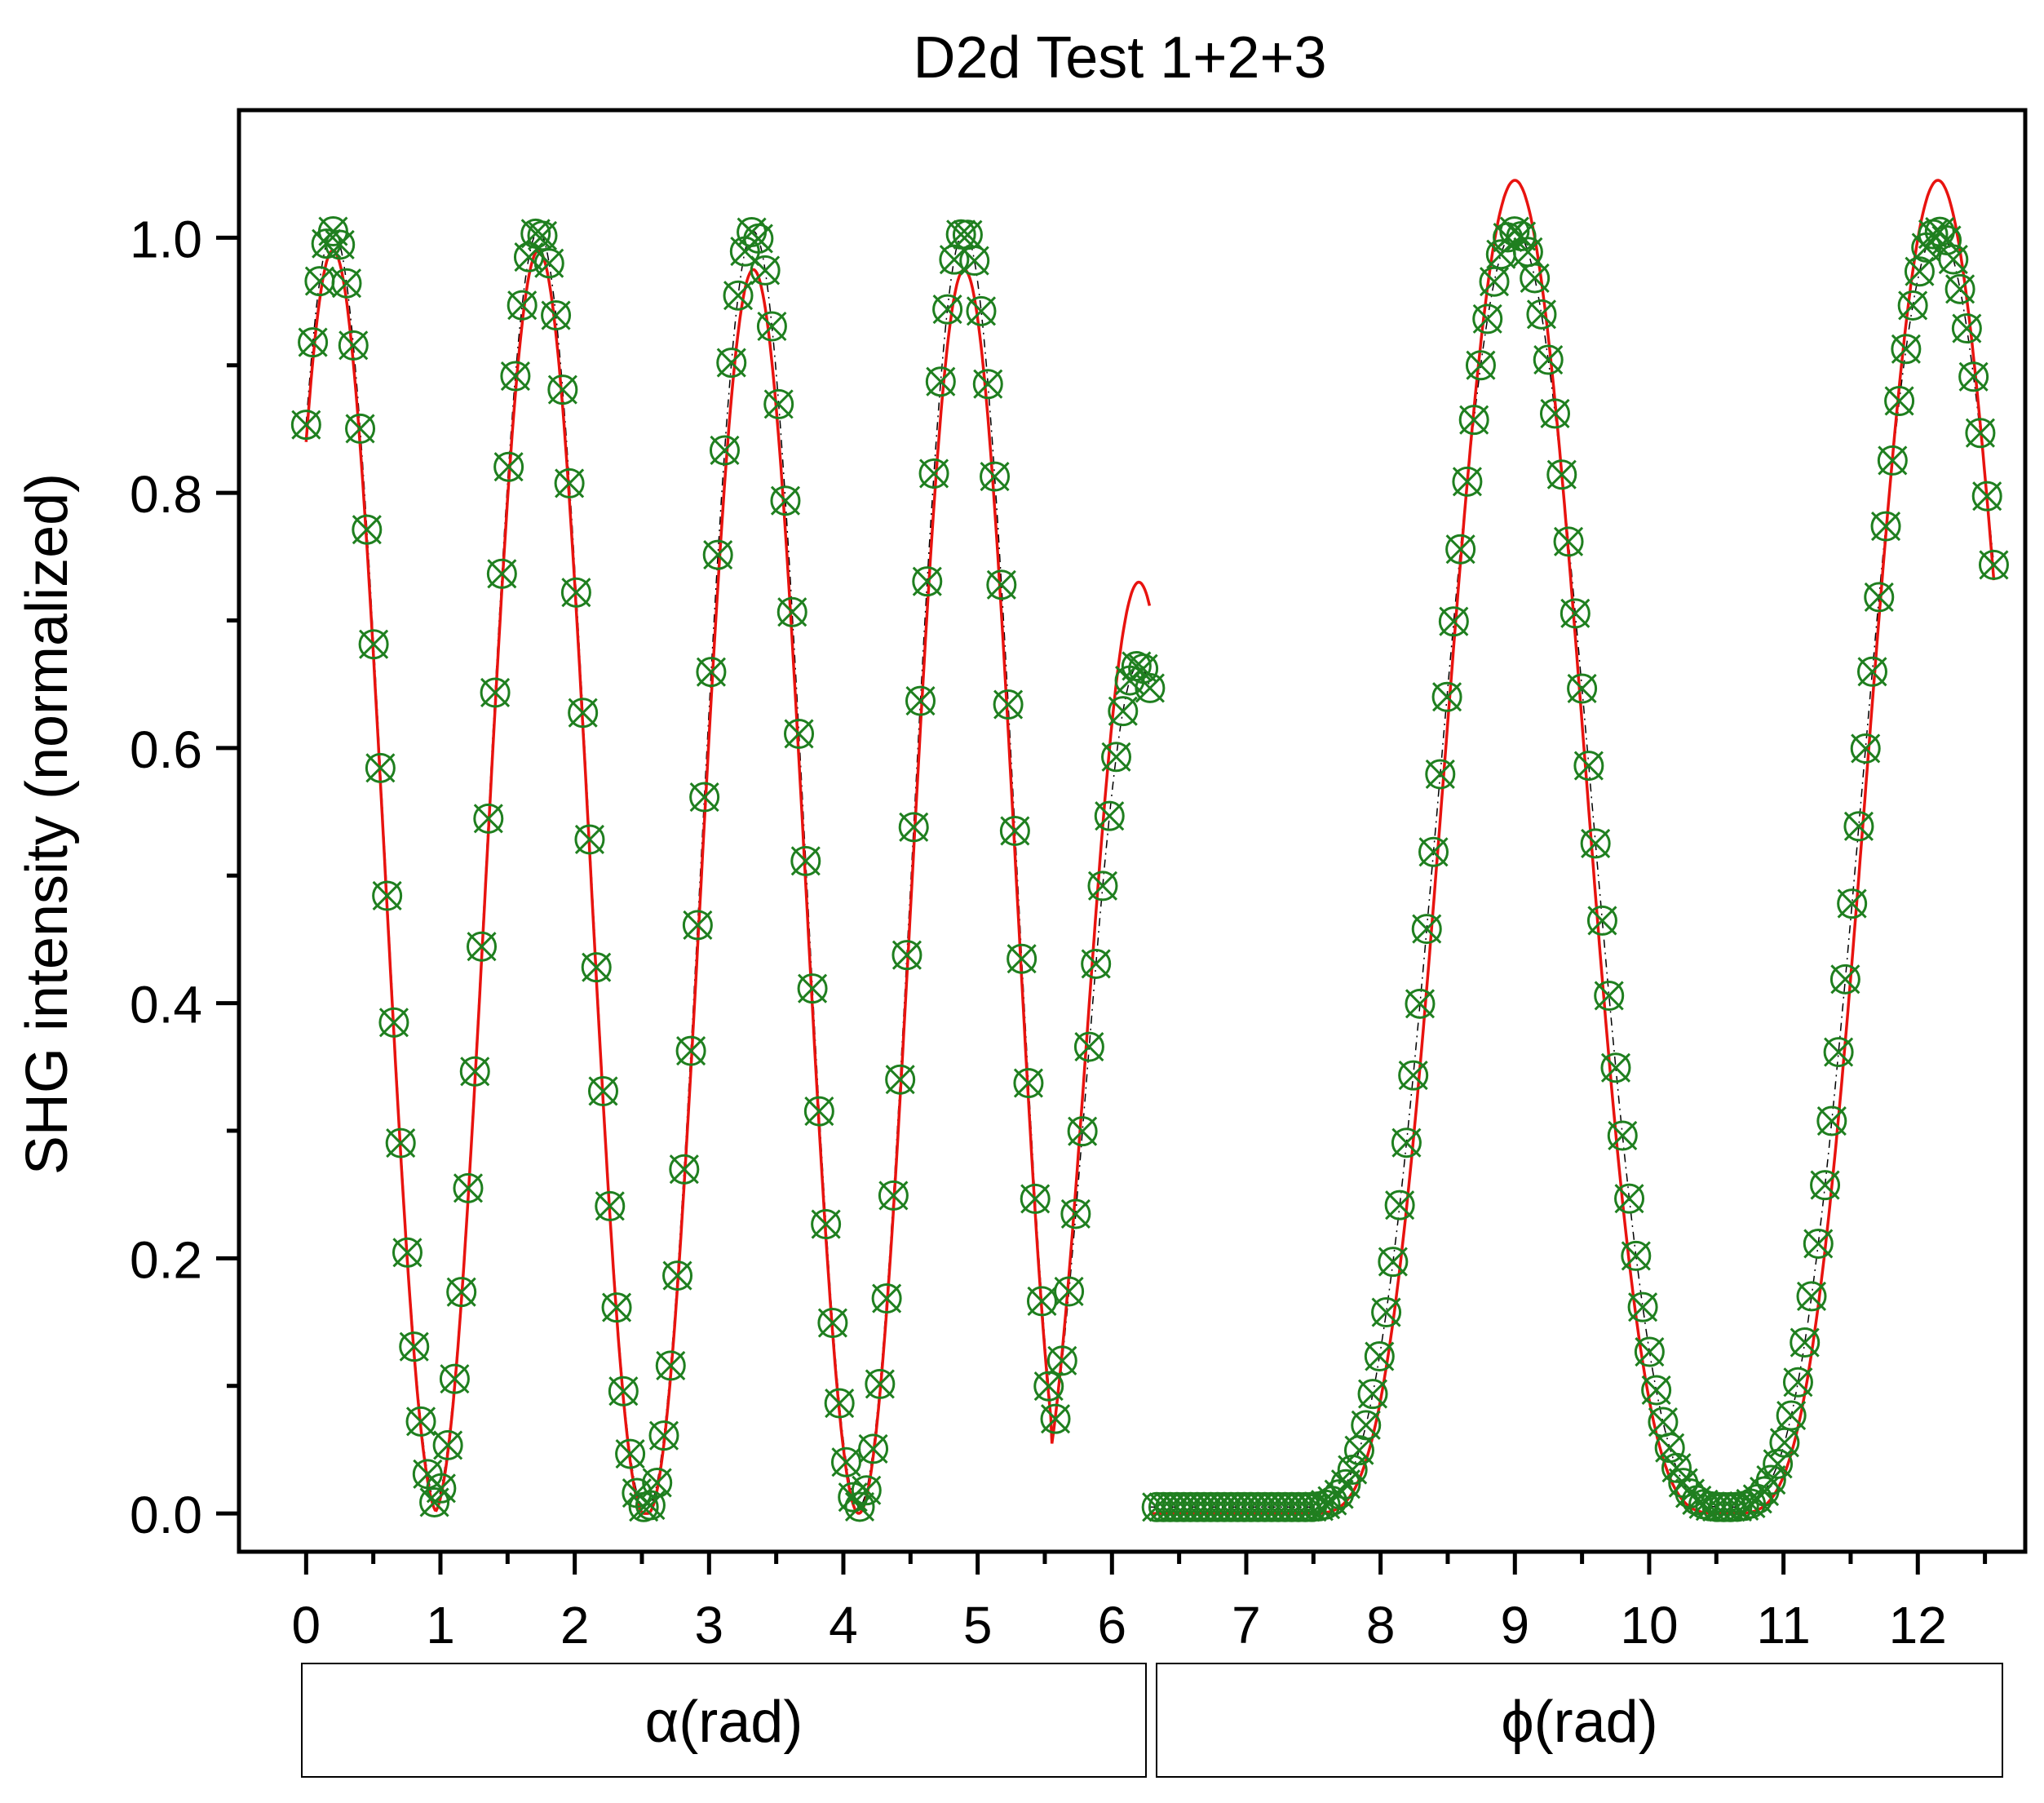 The width and height of the screenshot is (2044, 1803). What do you see at coordinates (1112, 1625) in the screenshot?
I see `x-tick-label: 6` at bounding box center [1112, 1625].